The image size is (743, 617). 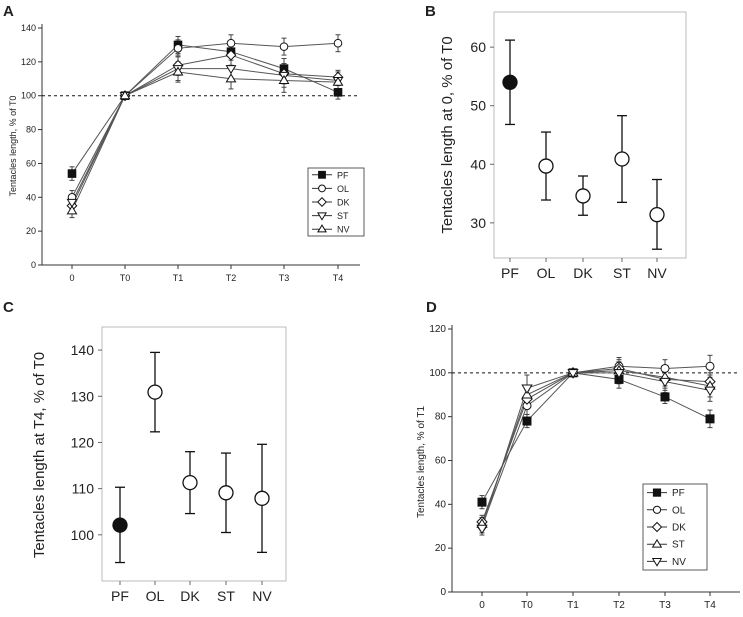 I want to click on x-tick-label: T3, so click(x=284, y=278).